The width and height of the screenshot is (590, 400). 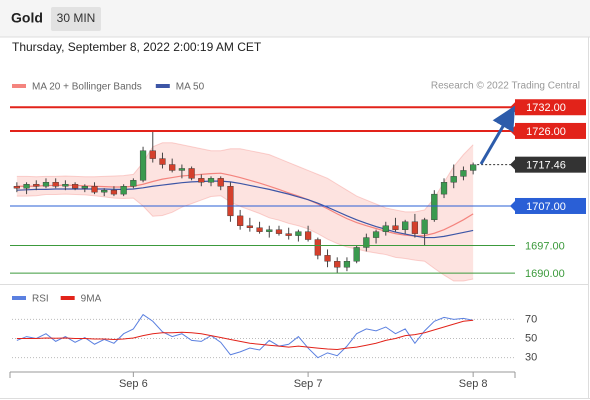 I want to click on legend-label: 9MA, so click(x=91, y=299).